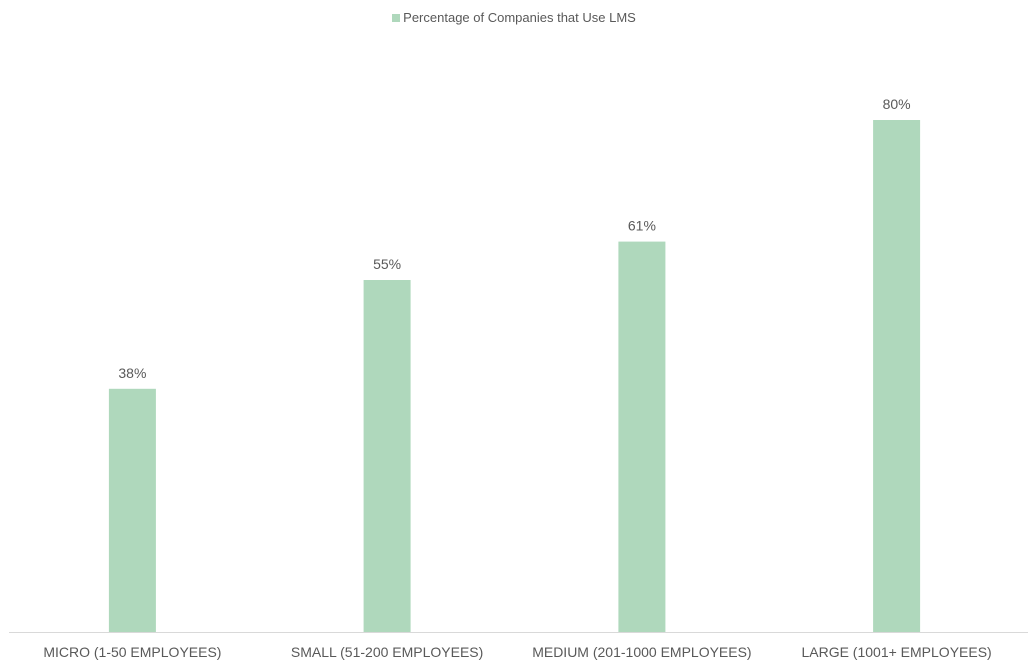 The image size is (1028, 663). What do you see at coordinates (387, 264) in the screenshot?
I see `data-label: 55%` at bounding box center [387, 264].